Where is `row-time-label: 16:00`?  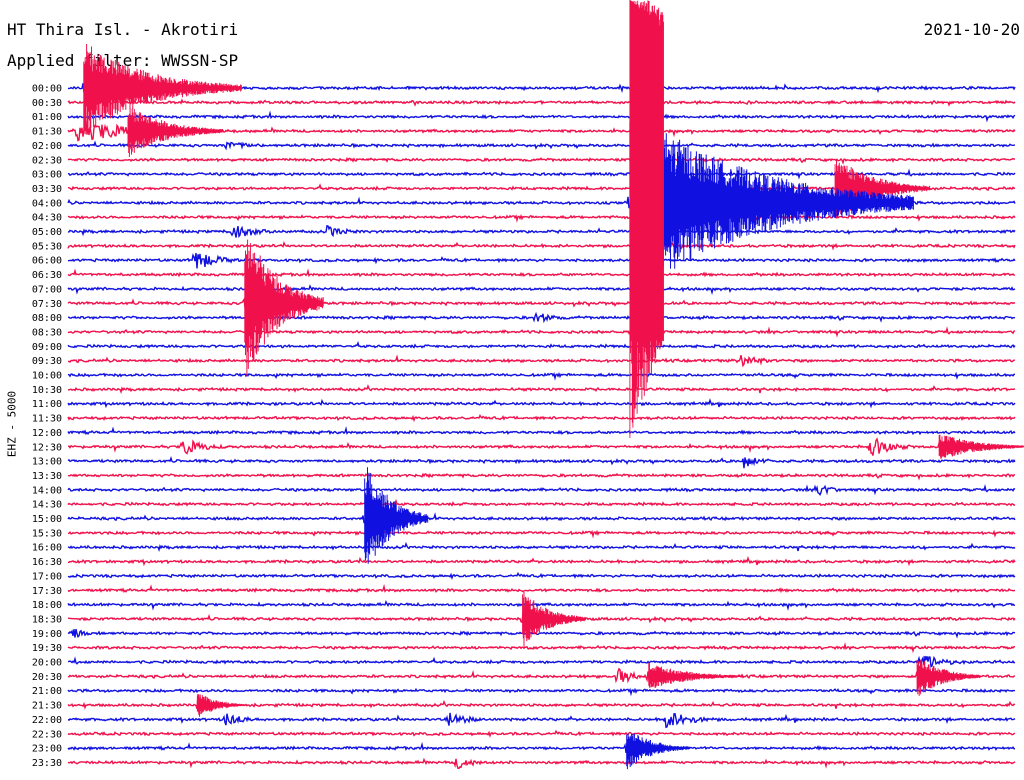 row-time-label: 16:00 is located at coordinates (47, 548).